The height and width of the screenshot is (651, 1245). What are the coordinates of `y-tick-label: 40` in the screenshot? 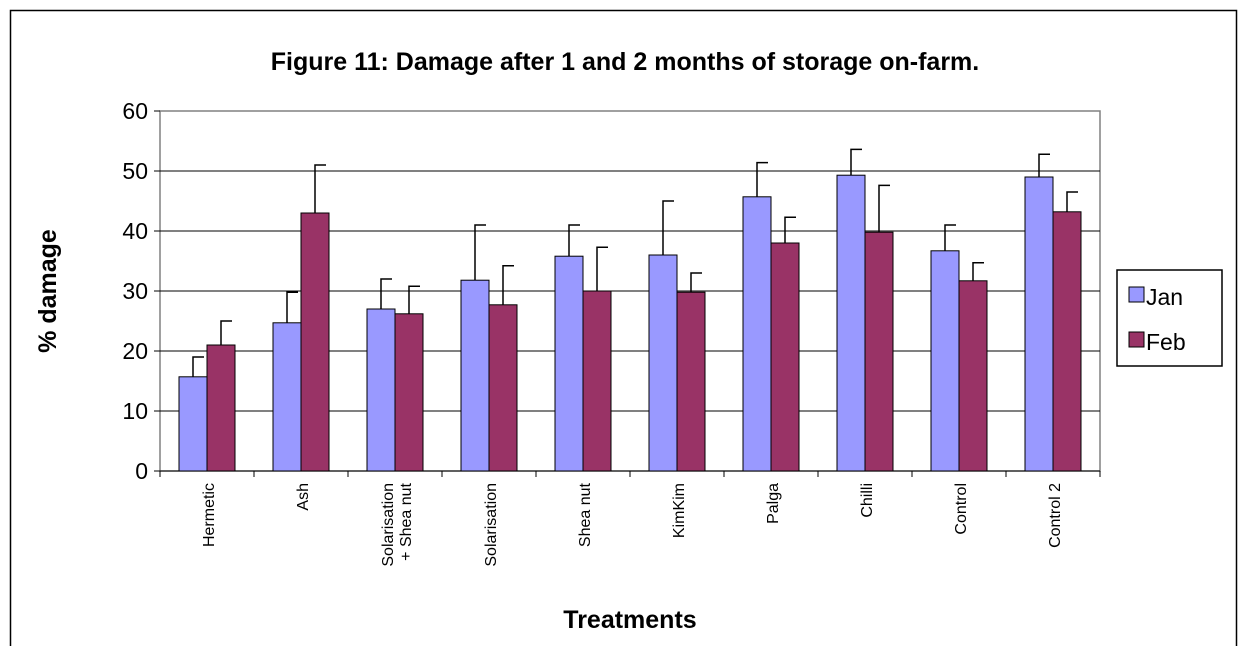 It's located at (135, 231).